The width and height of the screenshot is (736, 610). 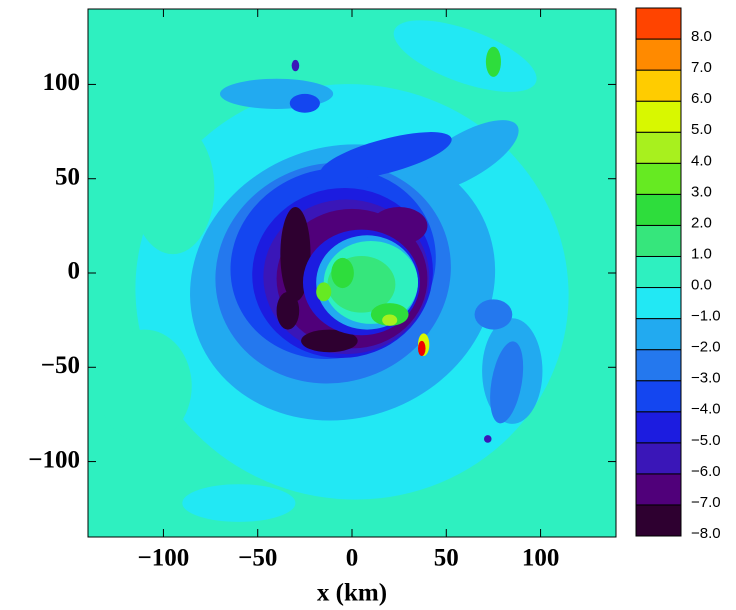 I want to click on colorbar-tick-label: −2.0, so click(x=706, y=347).